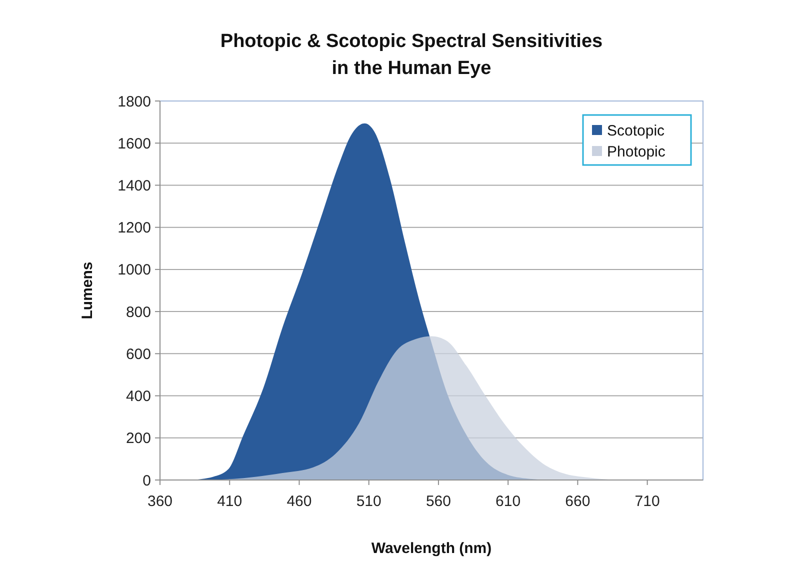 The width and height of the screenshot is (789, 568). What do you see at coordinates (138, 354) in the screenshot?
I see `y-tick-label: 600` at bounding box center [138, 354].